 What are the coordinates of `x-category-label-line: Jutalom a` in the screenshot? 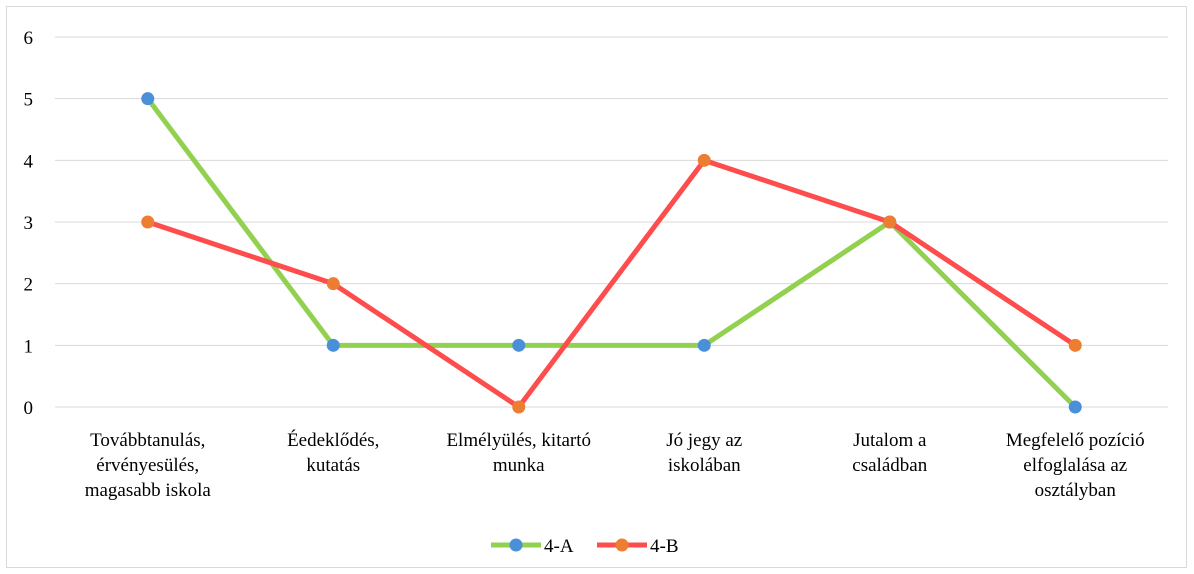 It's located at (890, 440).